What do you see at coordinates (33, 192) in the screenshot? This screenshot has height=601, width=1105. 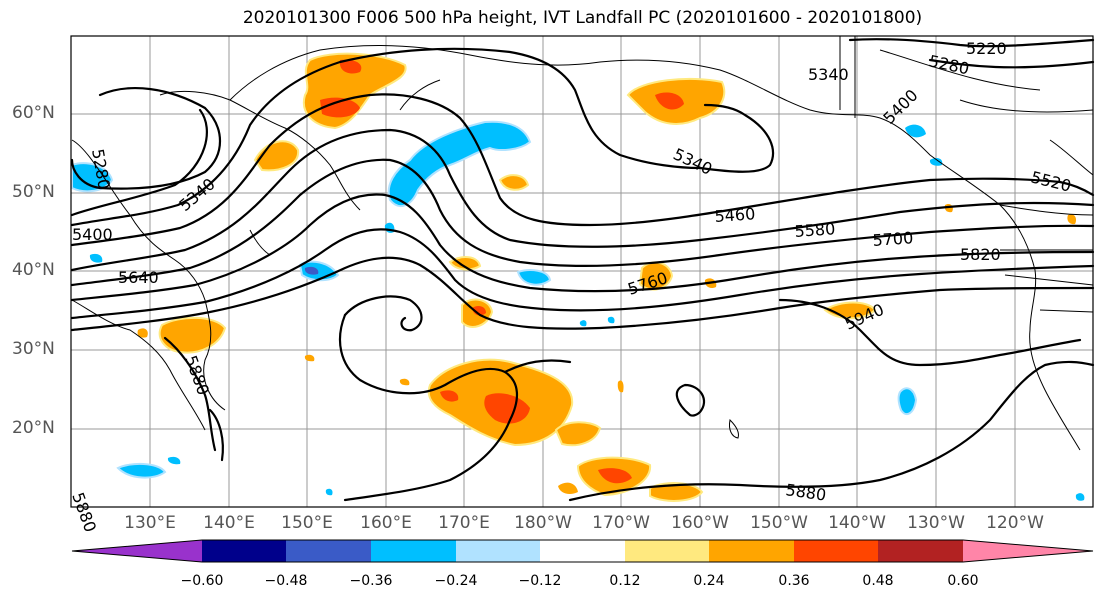 I see `lat-label: 50°N` at bounding box center [33, 192].